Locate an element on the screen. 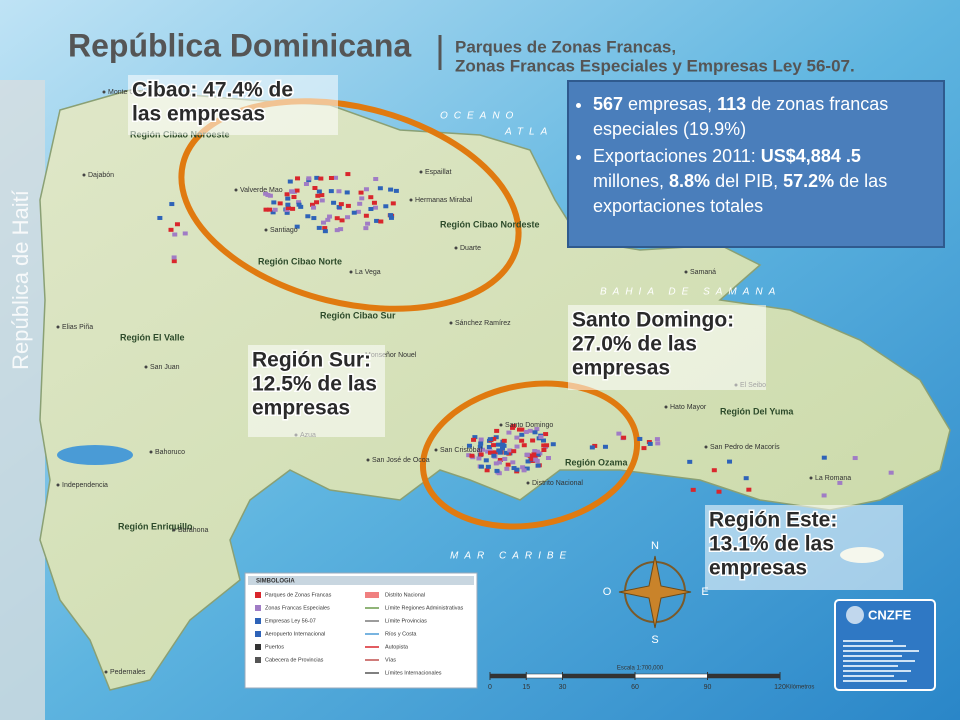 This screenshot has width=960, height=720. place-label: Monte Cristi is located at coordinates (127, 92).